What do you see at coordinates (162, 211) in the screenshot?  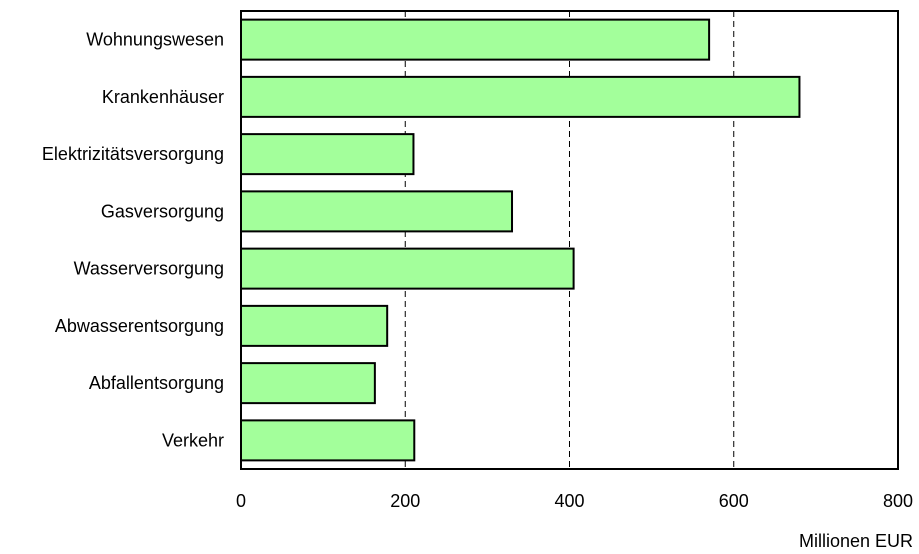 I see `category-label-3: Gasversorgung` at bounding box center [162, 211].